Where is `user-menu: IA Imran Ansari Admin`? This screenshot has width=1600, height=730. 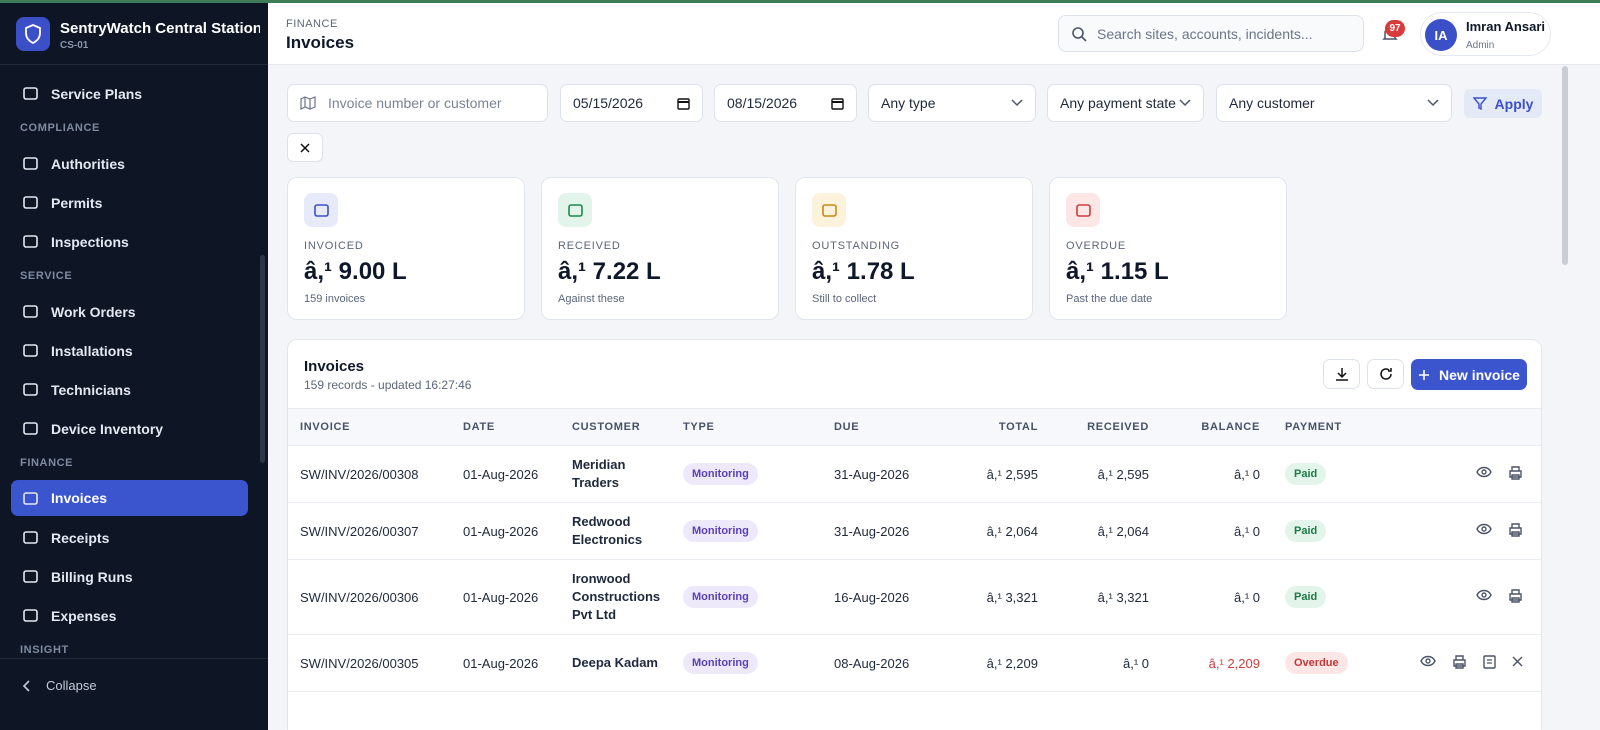 user-menu: IA Imran Ansari Admin is located at coordinates (1485, 34).